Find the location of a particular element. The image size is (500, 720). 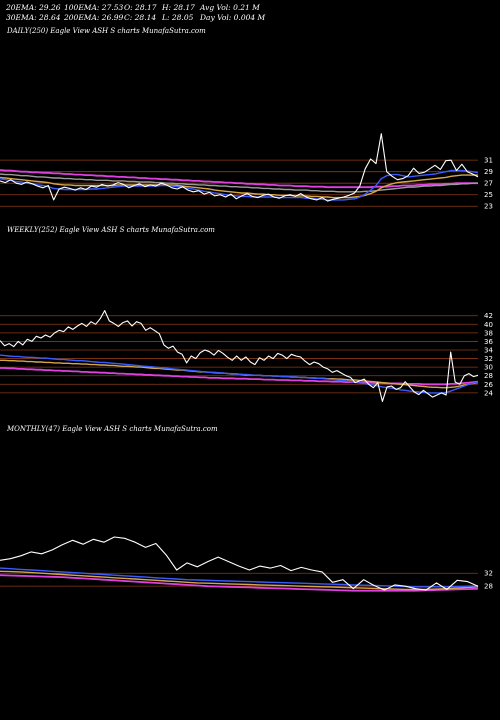

daily-chart: 31 29 27 25 23 is located at coordinates (246, 172).